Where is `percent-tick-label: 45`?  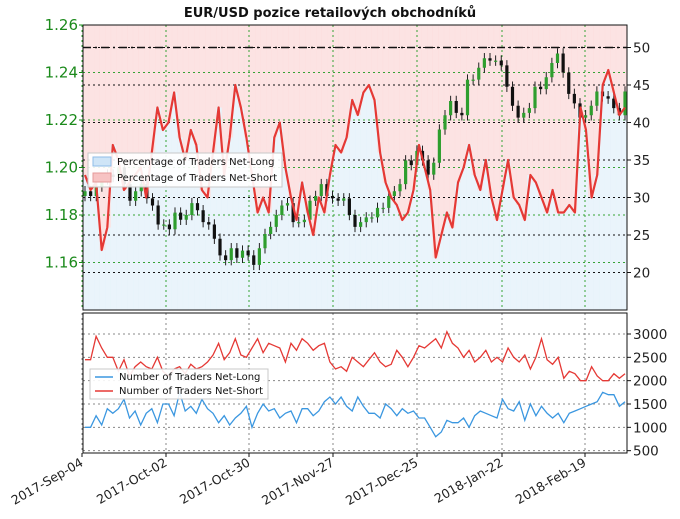 percent-tick-label: 45 is located at coordinates (641, 86).